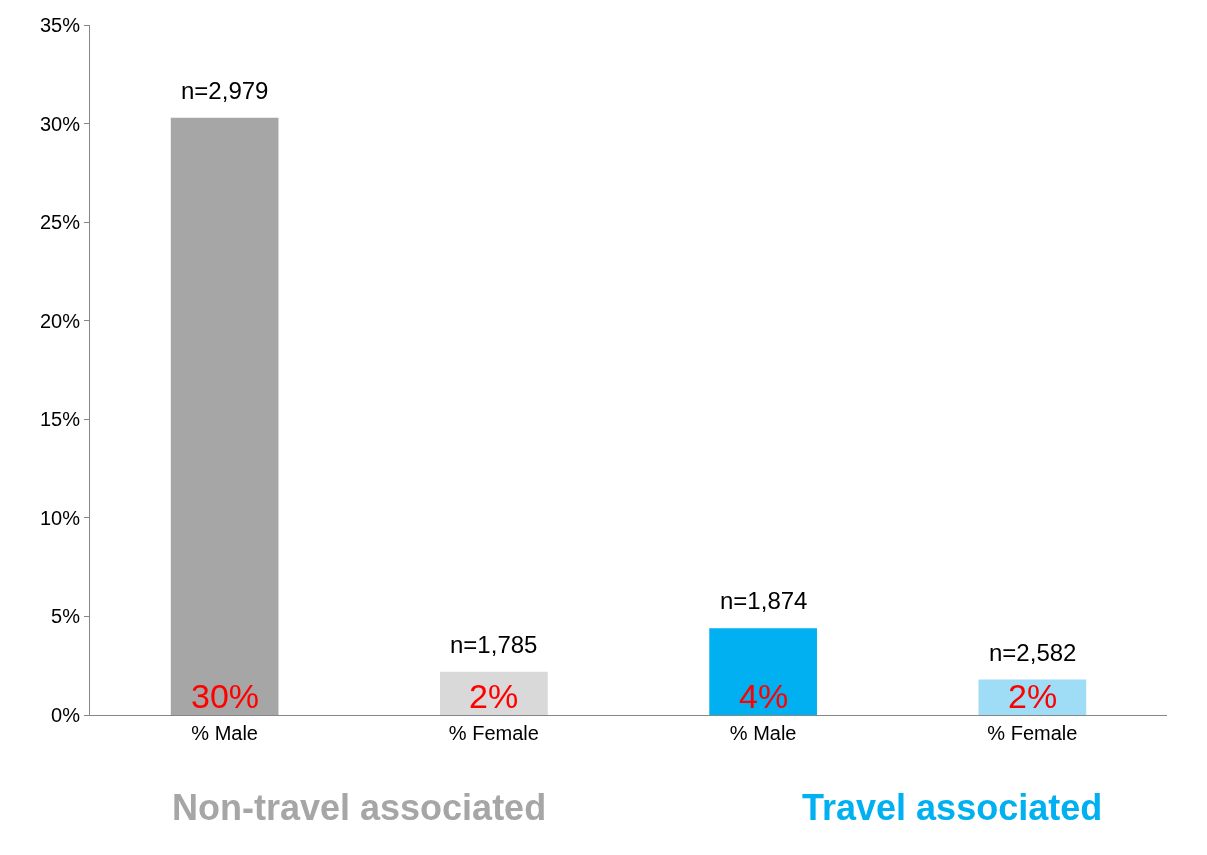 The width and height of the screenshot is (1207, 855). Describe the element at coordinates (60, 222) in the screenshot. I see `y-tick-label: 25%` at that location.